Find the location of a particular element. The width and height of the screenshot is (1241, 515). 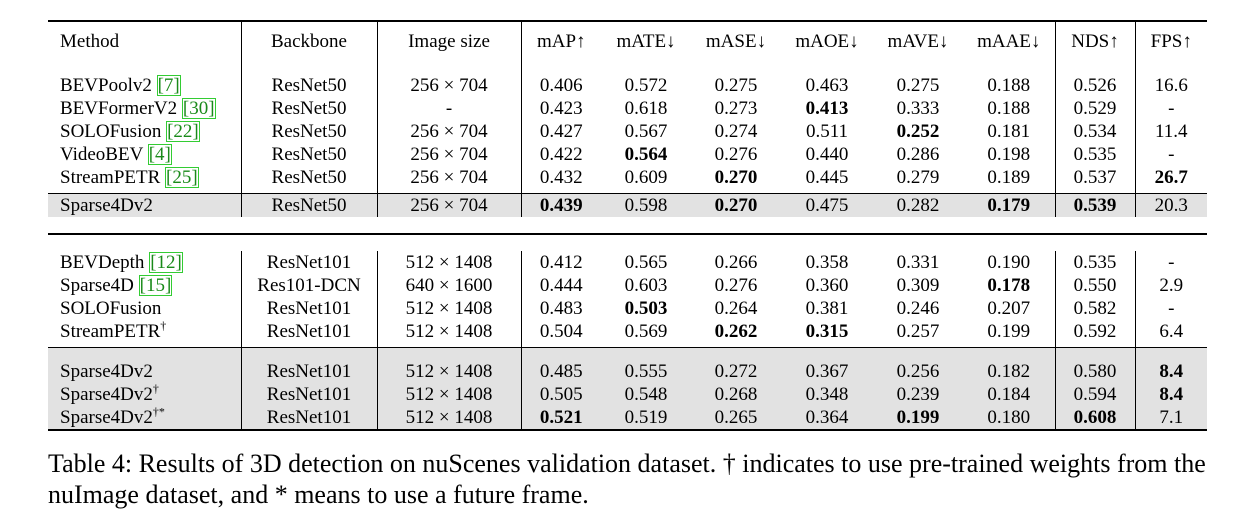

maoe-cell: 0.360 is located at coordinates (827, 285).